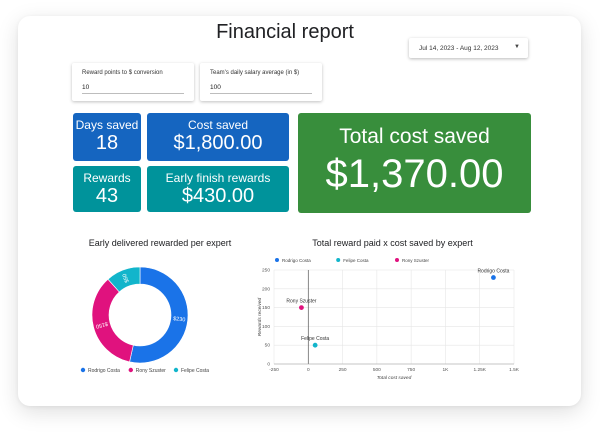 The height and width of the screenshot is (435, 600). Describe the element at coordinates (301, 302) in the screenshot. I see `scatter-point-label: Rony Szuster` at that location.